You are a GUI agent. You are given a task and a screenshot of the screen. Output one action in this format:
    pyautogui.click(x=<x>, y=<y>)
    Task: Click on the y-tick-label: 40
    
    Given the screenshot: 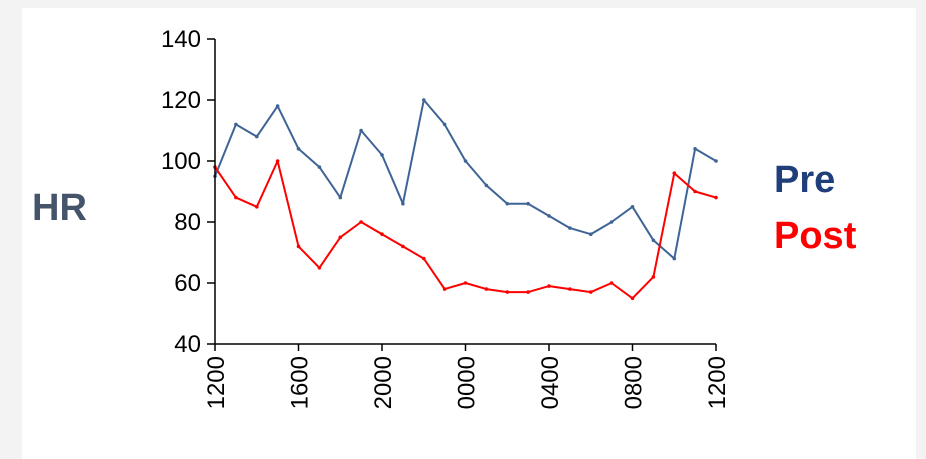 What is the action you would take?
    pyautogui.click(x=187, y=344)
    